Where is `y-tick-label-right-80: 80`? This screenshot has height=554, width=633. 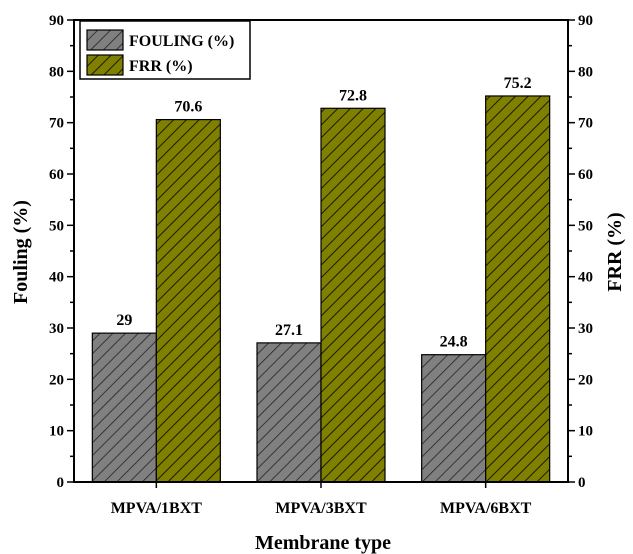
y-tick-label-right-80: 80 is located at coordinates (585, 72).